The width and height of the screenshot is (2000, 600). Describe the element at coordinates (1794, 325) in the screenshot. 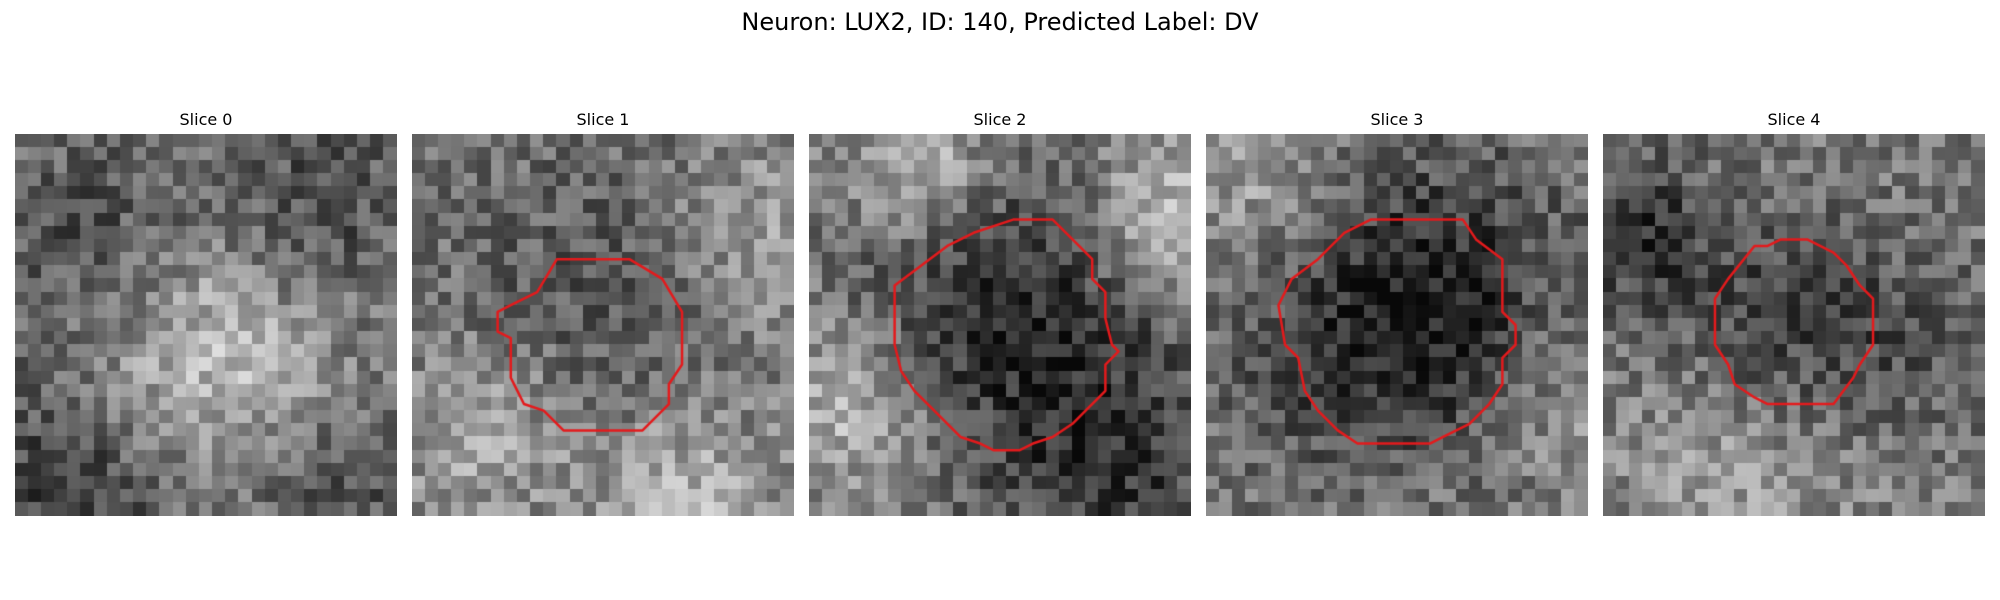

I see `slice-4-image` at that location.